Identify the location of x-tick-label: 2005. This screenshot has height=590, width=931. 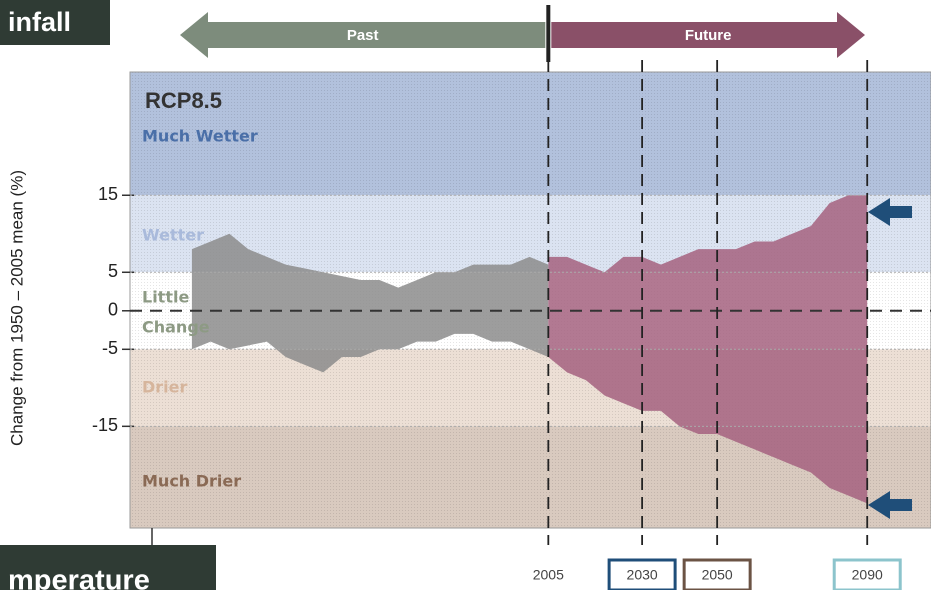
(548, 575).